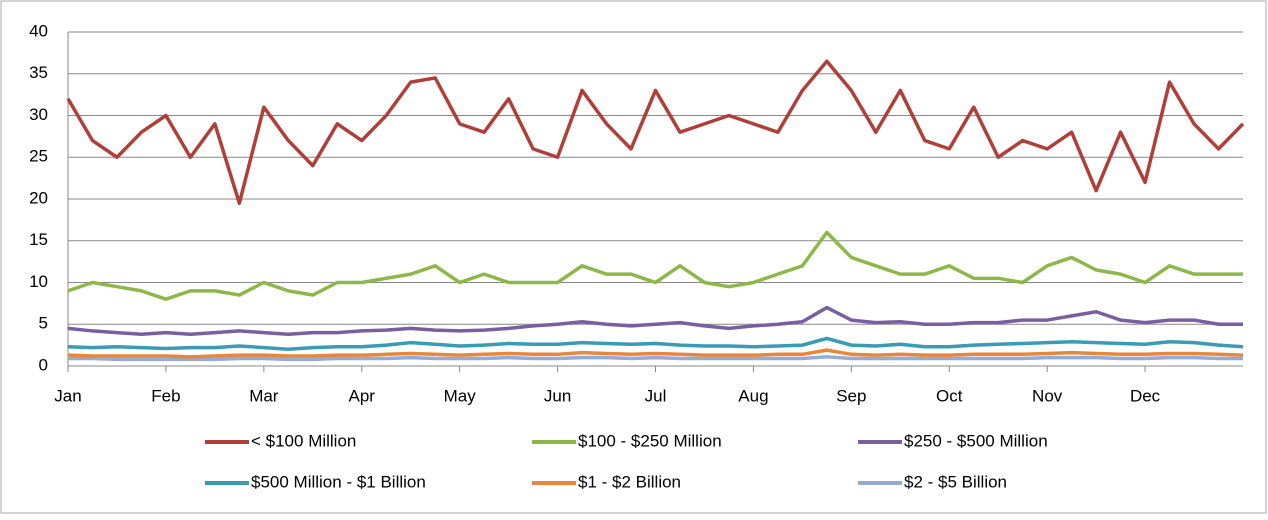 The width and height of the screenshot is (1268, 520). What do you see at coordinates (629, 481) in the screenshot?
I see `legend-label: $1 - $2 Billion` at bounding box center [629, 481].